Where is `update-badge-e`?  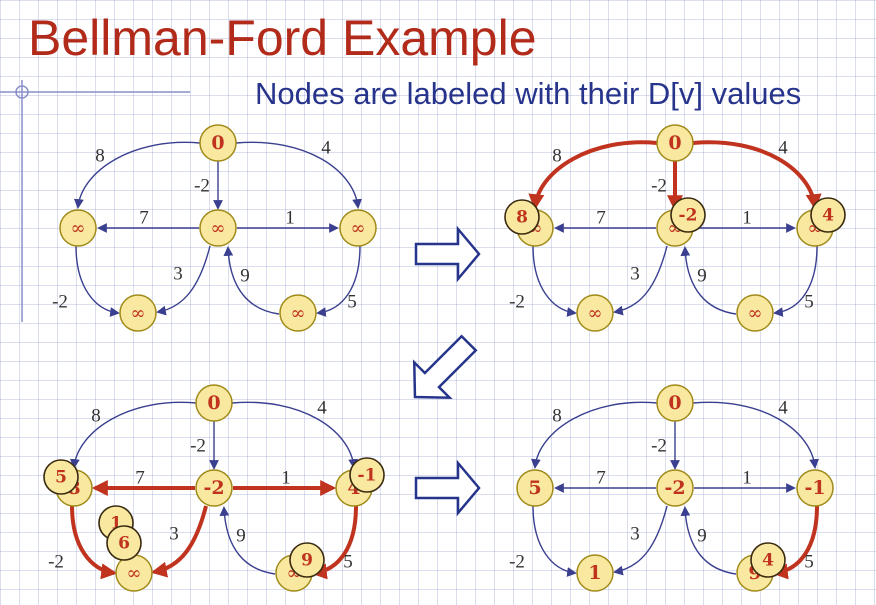 update-badge-e is located at coordinates (307, 560).